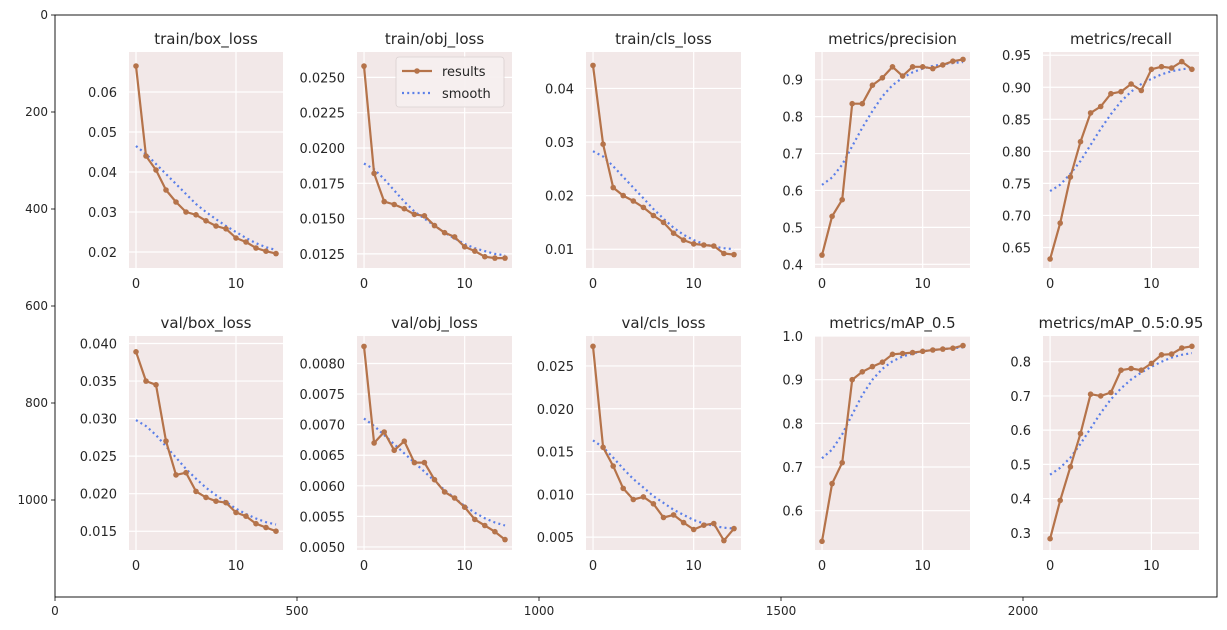  I want to click on outer-x-tick-label: 0, so click(55, 611).